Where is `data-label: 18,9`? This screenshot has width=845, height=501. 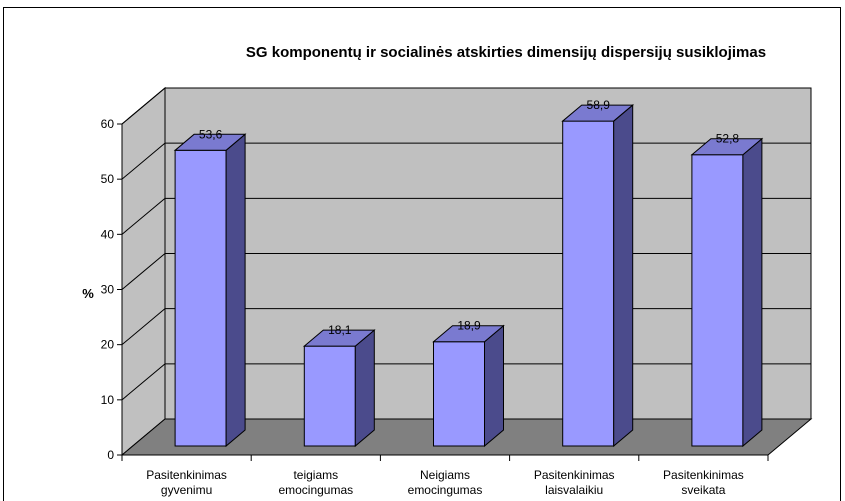 data-label: 18,9 is located at coordinates (469, 326).